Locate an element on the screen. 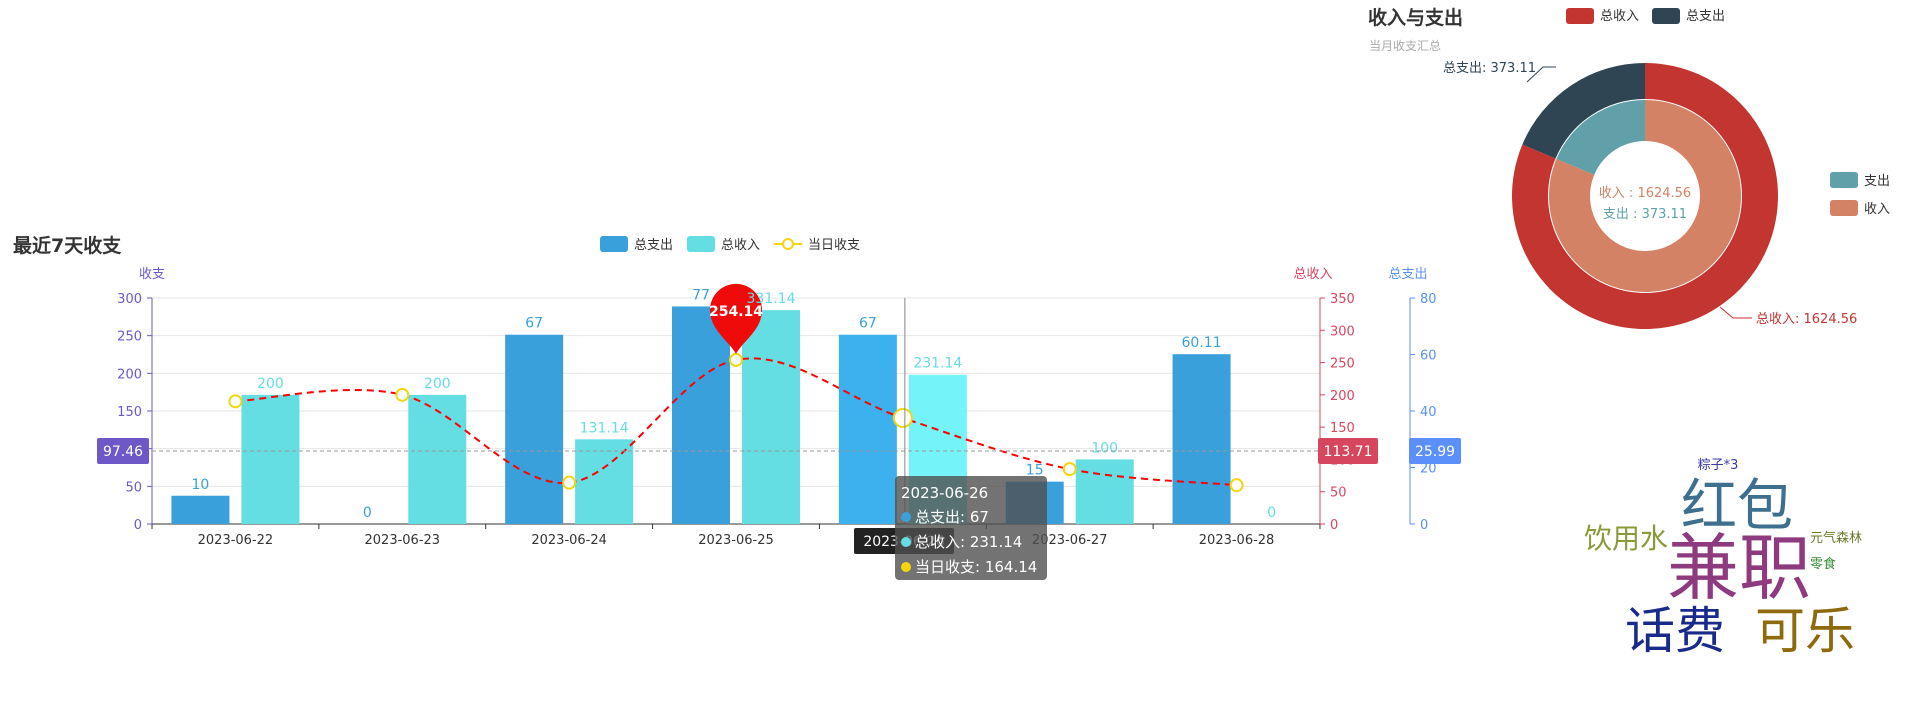 The image size is (1920, 726). y-tick-label: 350 is located at coordinates (1342, 299).